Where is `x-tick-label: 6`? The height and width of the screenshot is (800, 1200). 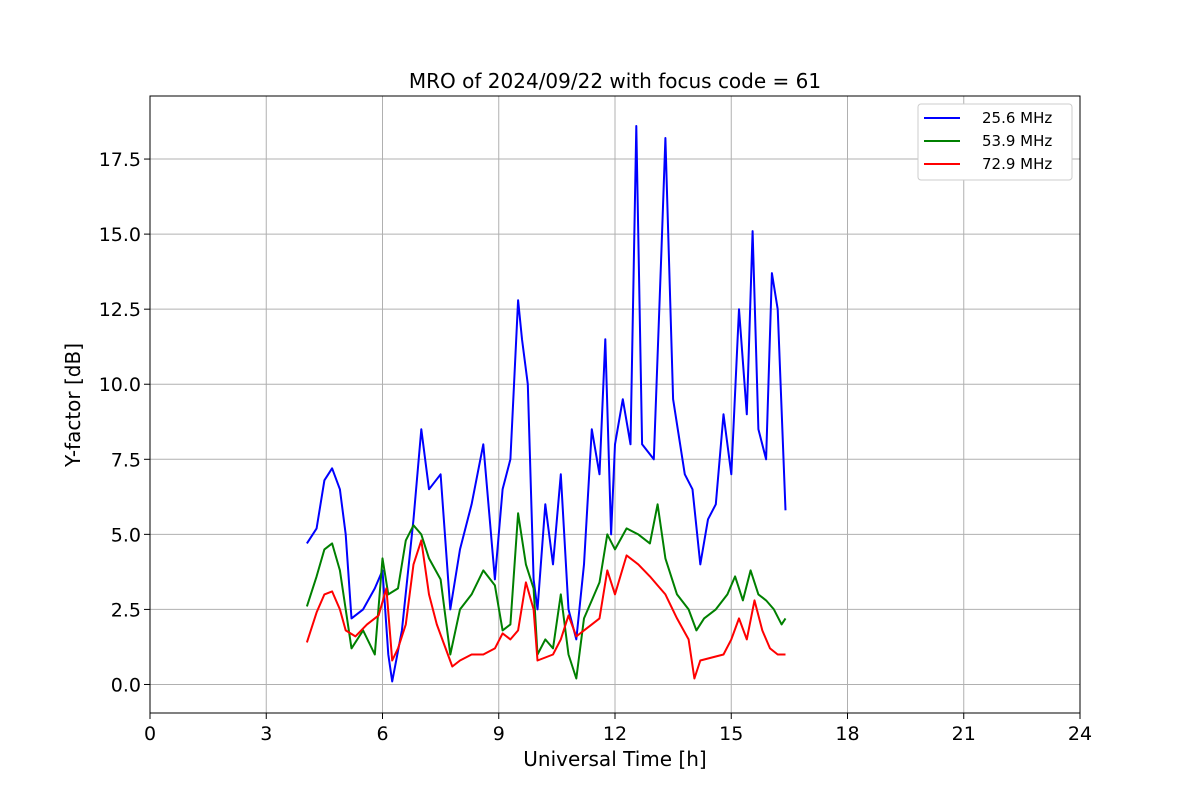
x-tick-label: 6 is located at coordinates (382, 734).